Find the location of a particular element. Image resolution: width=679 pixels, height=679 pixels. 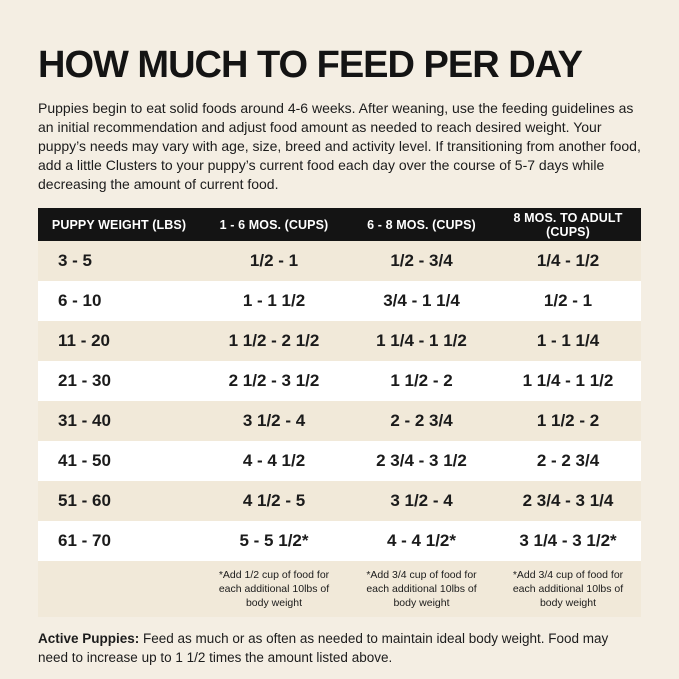

weight-cell: 51 - 60 is located at coordinates (84, 500).